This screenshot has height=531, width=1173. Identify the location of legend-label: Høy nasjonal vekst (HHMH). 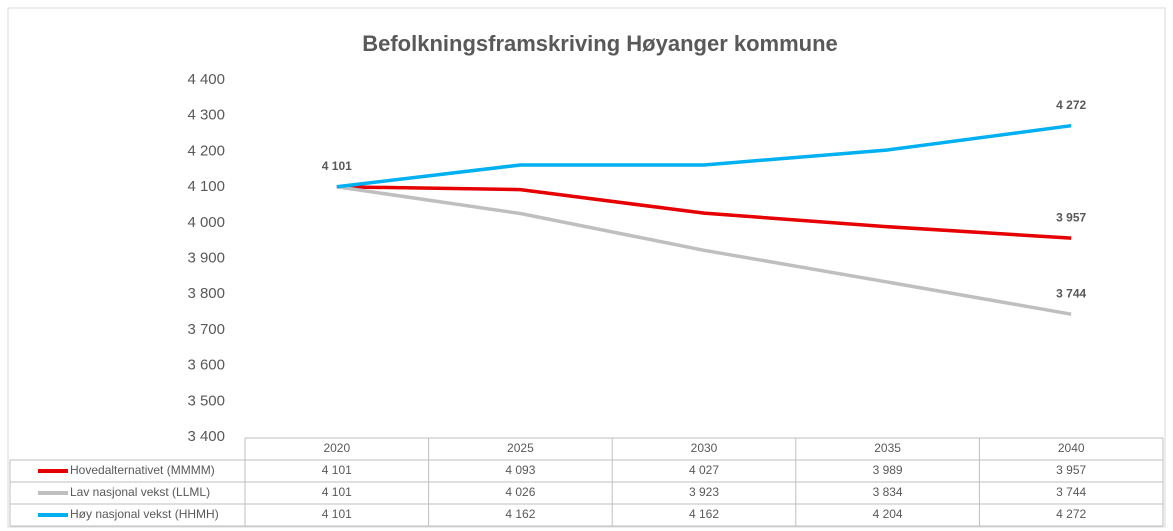
(144, 514).